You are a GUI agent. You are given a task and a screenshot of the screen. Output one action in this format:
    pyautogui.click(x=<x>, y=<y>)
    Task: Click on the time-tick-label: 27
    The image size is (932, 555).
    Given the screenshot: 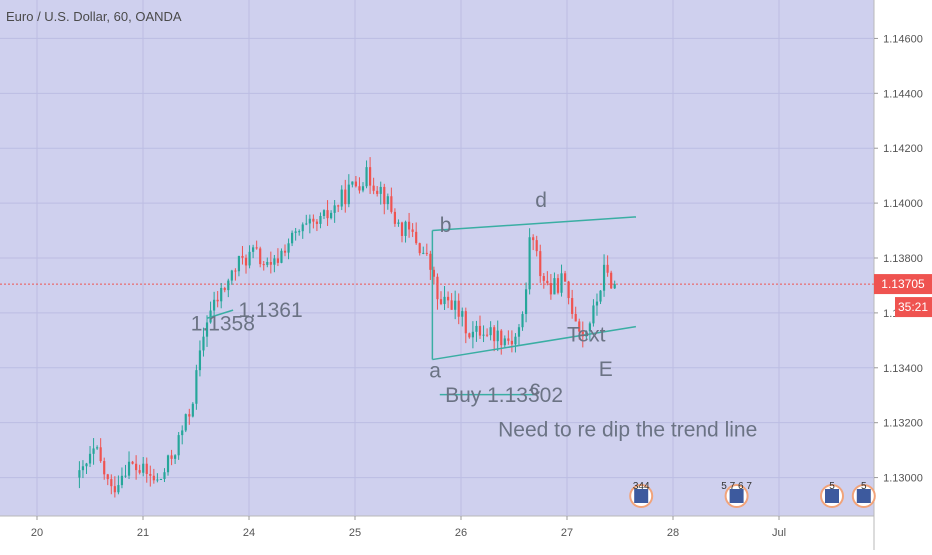 What is the action you would take?
    pyautogui.click(x=567, y=533)
    